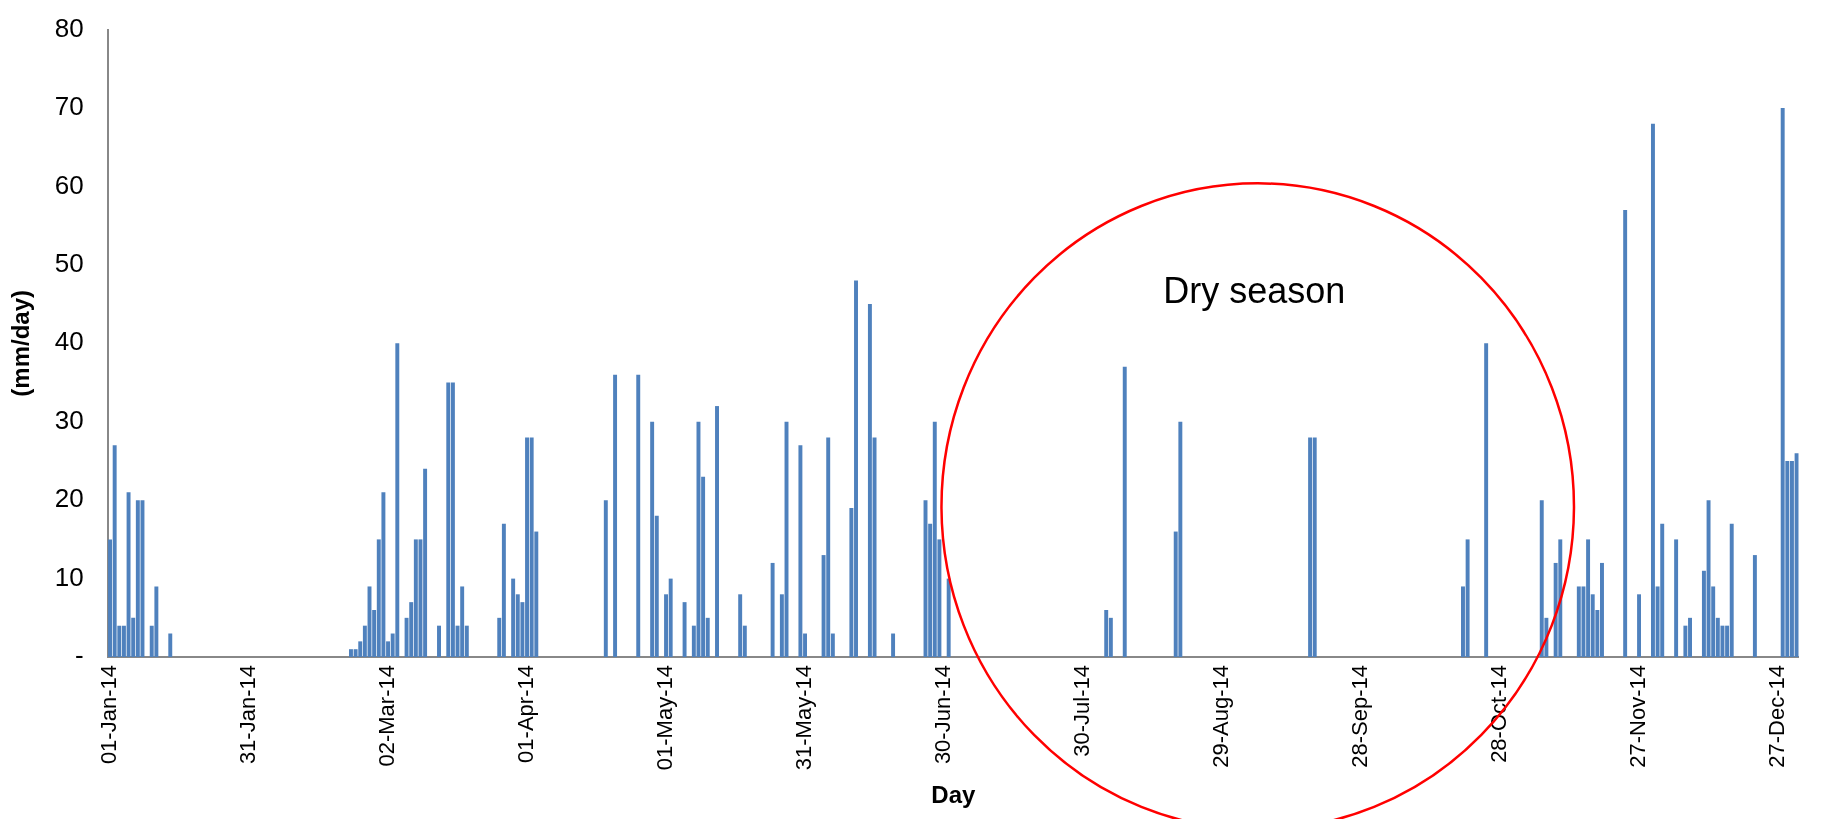  I want to click on y-tick-label: -, so click(79, 655).